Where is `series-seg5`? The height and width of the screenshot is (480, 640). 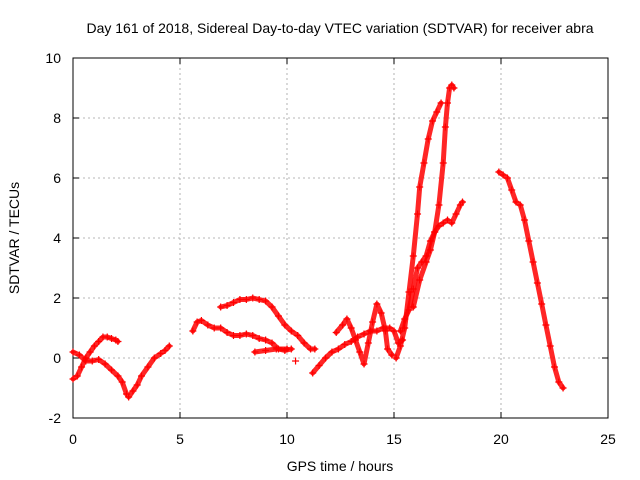 series-seg5 is located at coordinates (271, 350).